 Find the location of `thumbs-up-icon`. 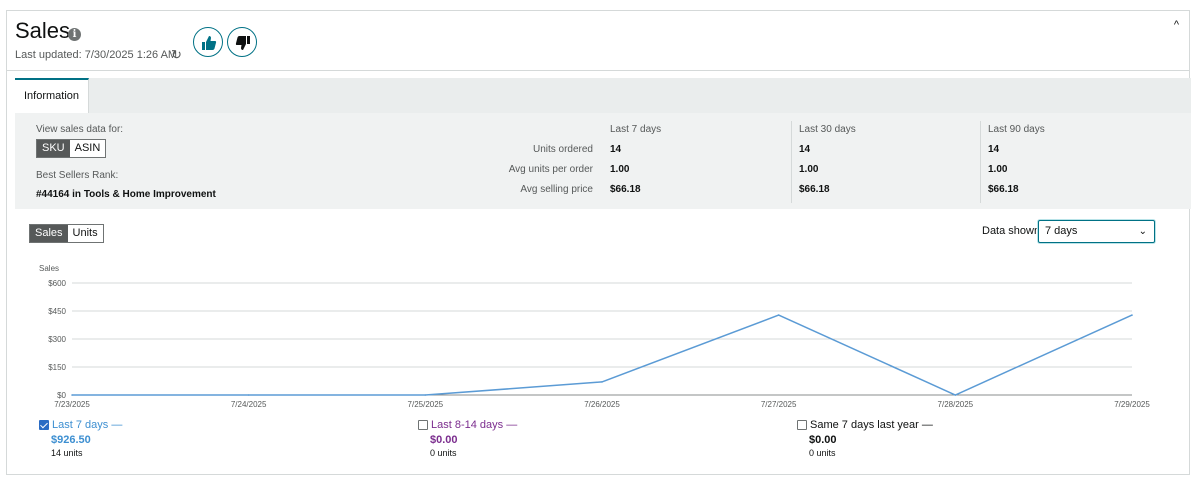

thumbs-up-icon is located at coordinates (209, 43).